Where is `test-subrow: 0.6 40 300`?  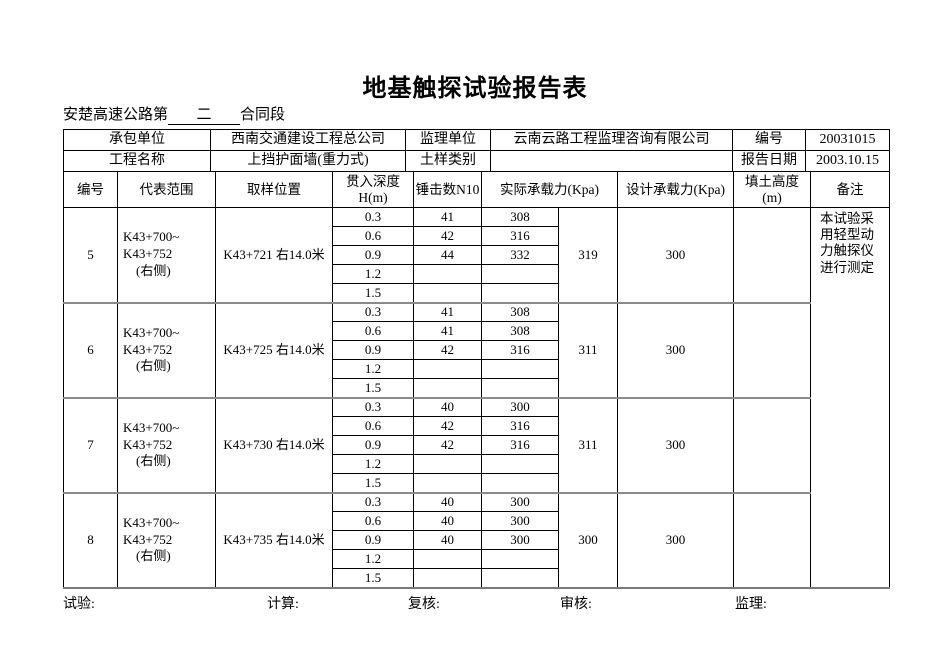 test-subrow: 0.6 40 300 is located at coordinates (477, 521).